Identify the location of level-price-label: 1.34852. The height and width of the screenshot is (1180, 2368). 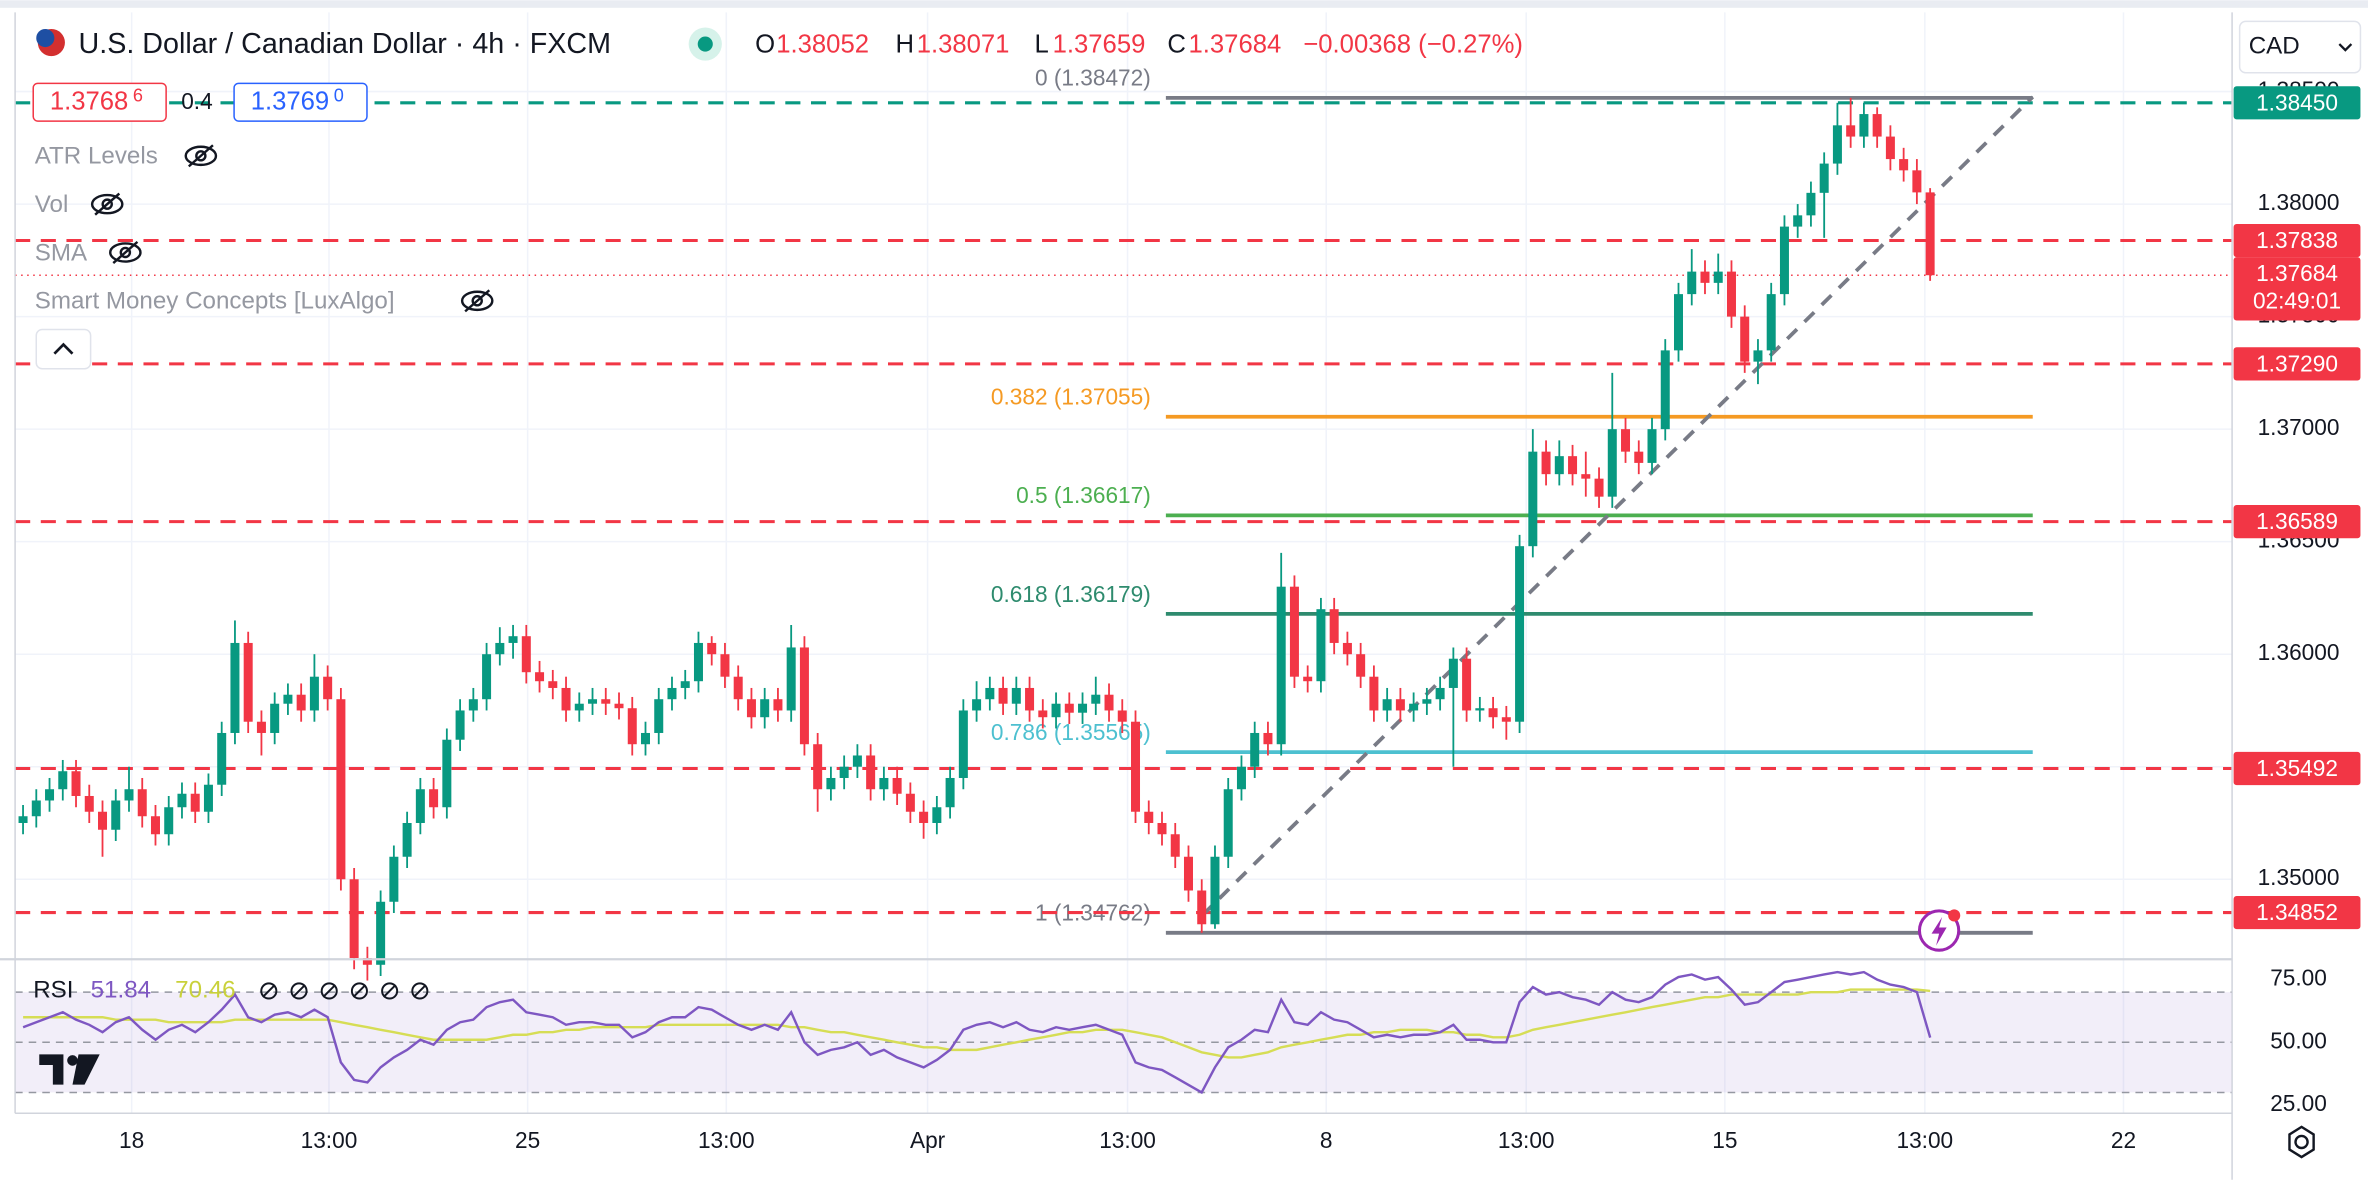
(2297, 912).